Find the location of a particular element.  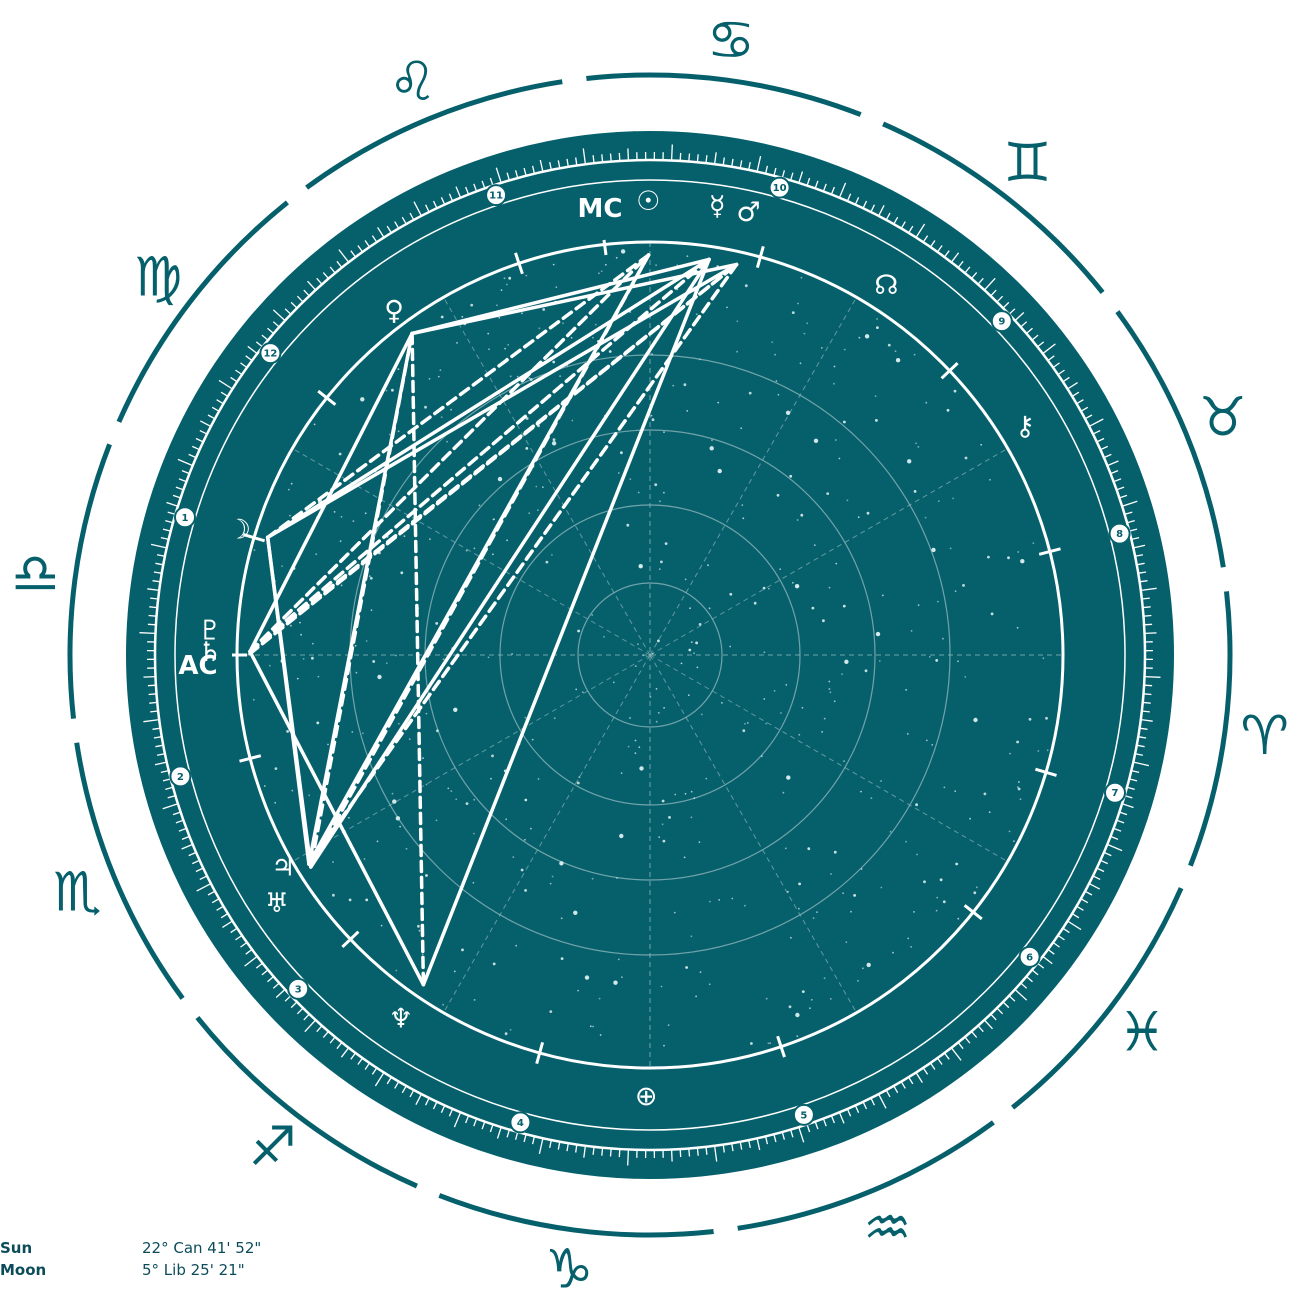

zodiac-scorpio-icon: ♏ is located at coordinates (77, 891).